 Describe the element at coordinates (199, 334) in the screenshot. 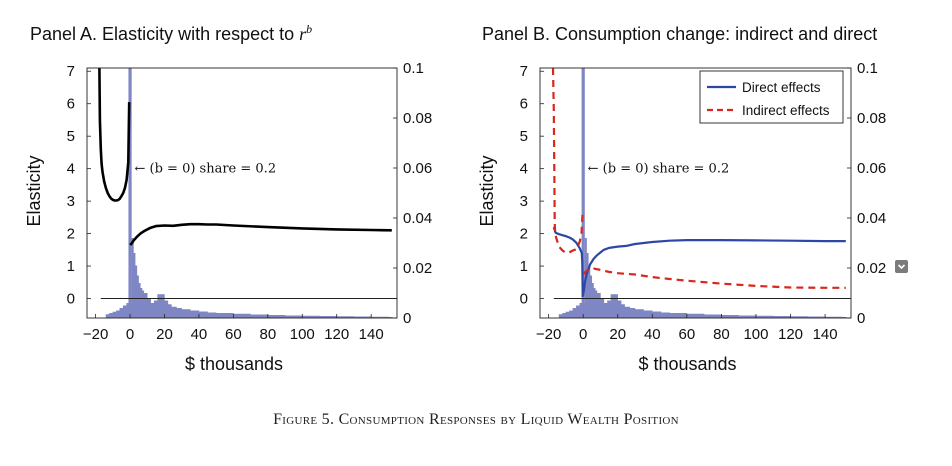

I see `panel-a-x-tick-label: 40` at that location.